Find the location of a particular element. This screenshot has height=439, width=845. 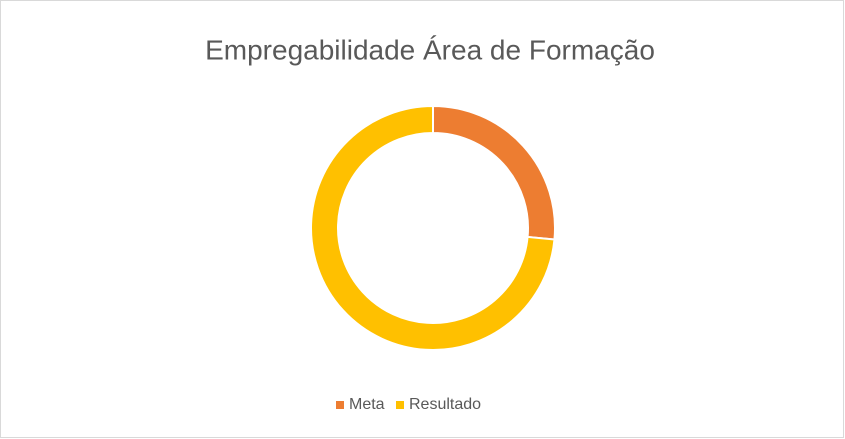

chart-title: Empregabilidade Área de Formação is located at coordinates (430, 49).